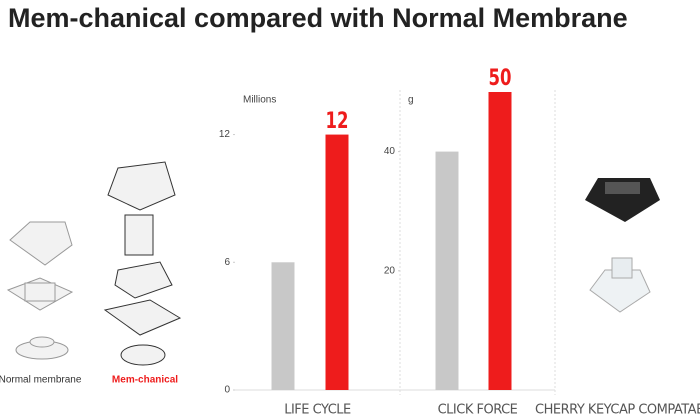  What do you see at coordinates (145, 380) in the screenshot?
I see `memchanical-label: Mem-chanical` at bounding box center [145, 380].